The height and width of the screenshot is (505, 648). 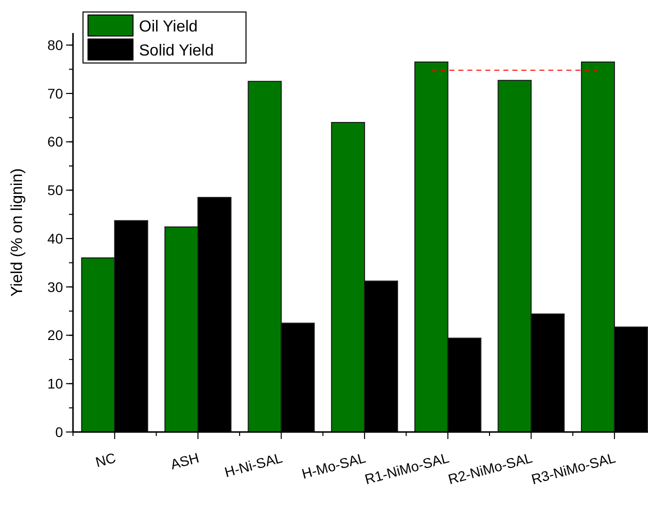 What do you see at coordinates (55, 190) in the screenshot?
I see `y-tick-label: 50` at bounding box center [55, 190].